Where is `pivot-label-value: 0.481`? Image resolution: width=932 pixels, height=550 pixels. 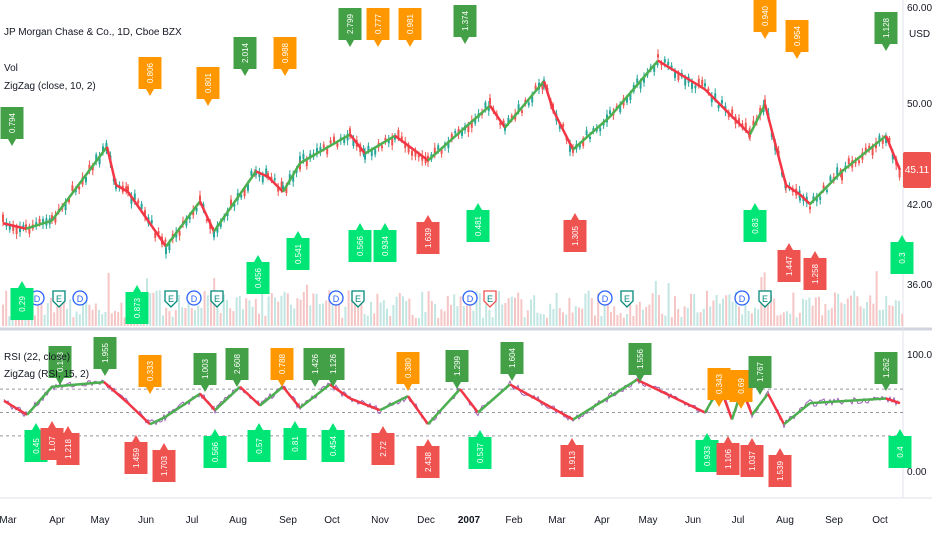 pivot-label-value: 0.481 is located at coordinates (478, 225).